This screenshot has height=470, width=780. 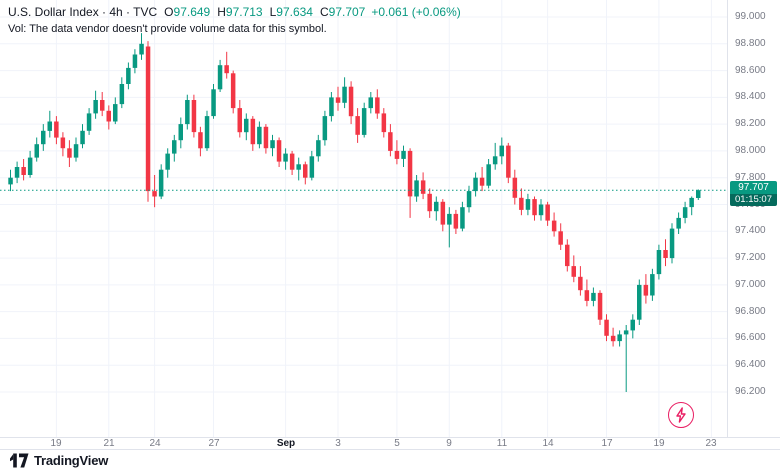 What do you see at coordinates (548, 443) in the screenshot?
I see `time-tick-label: 14` at bounding box center [548, 443].